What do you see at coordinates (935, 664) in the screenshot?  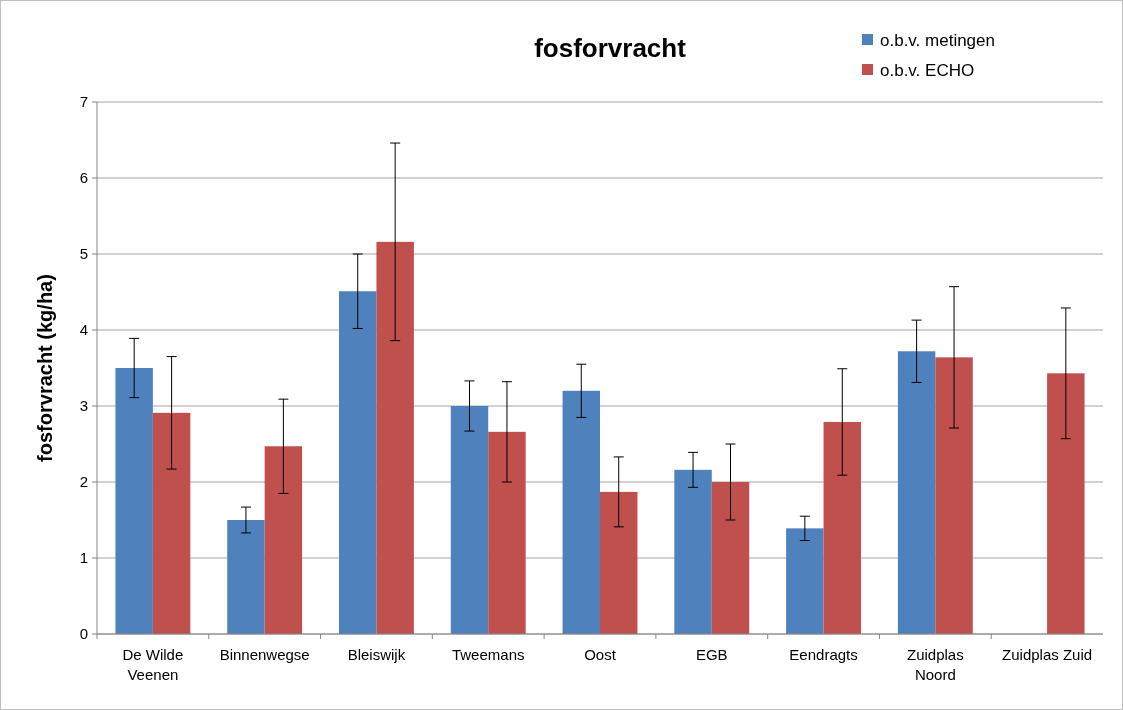 I see `x-tick-label: Zuidplas Noord` at bounding box center [935, 664].